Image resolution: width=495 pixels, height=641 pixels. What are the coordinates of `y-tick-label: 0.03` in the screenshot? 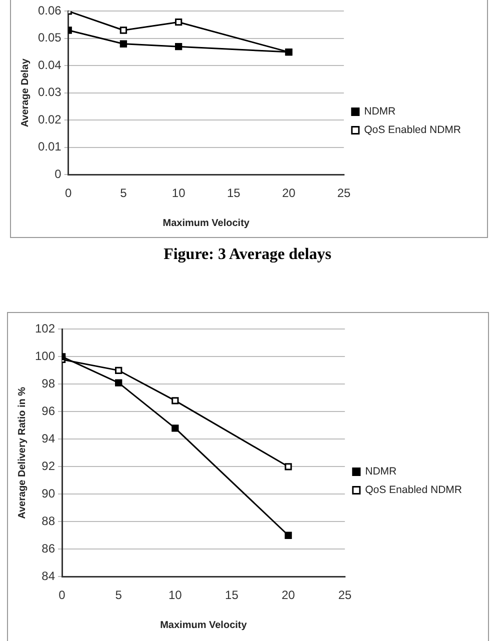 It's located at (50, 92).